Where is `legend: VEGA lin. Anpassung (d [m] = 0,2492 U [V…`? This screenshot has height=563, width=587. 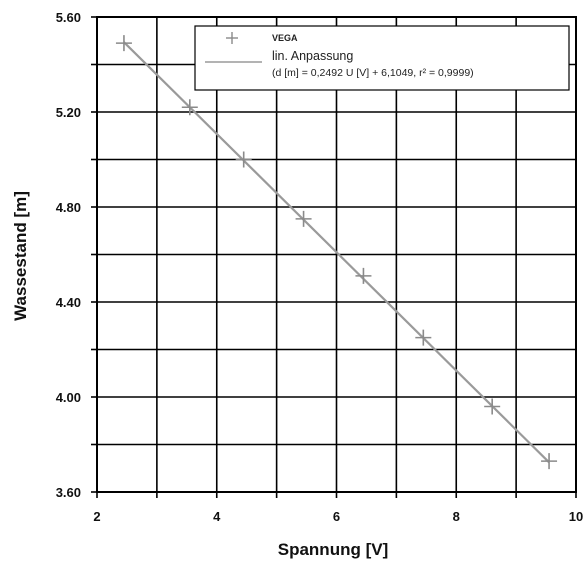
legend: VEGA lin. Anpassung (d [m] = 0,2492 U [V… is located at coordinates (382, 58).